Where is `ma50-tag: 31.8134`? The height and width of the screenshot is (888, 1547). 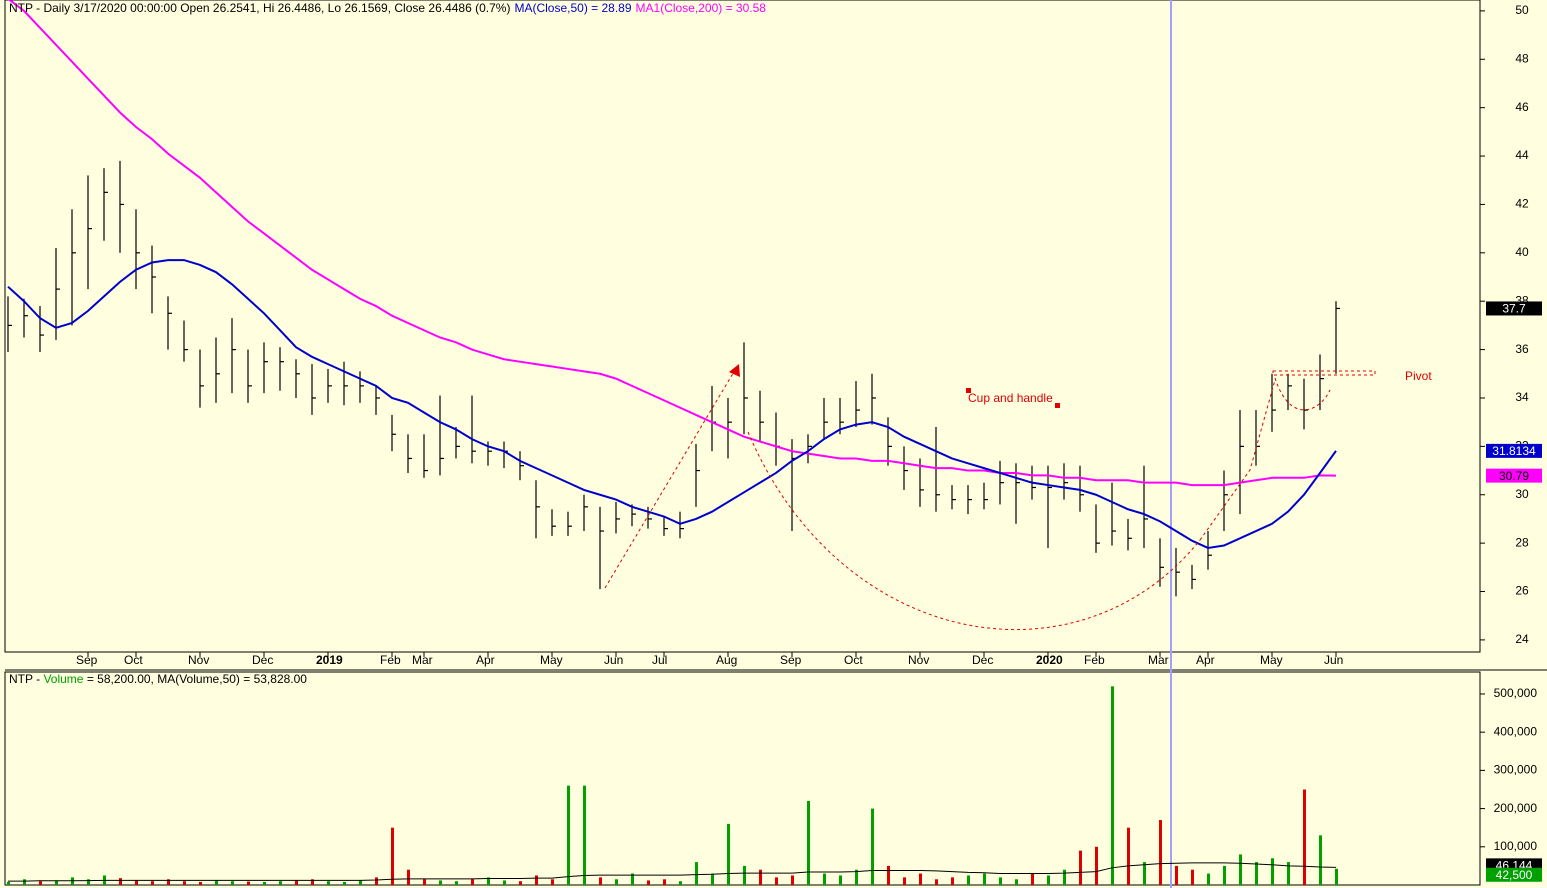
ma50-tag: 31.8134 is located at coordinates (1514, 450).